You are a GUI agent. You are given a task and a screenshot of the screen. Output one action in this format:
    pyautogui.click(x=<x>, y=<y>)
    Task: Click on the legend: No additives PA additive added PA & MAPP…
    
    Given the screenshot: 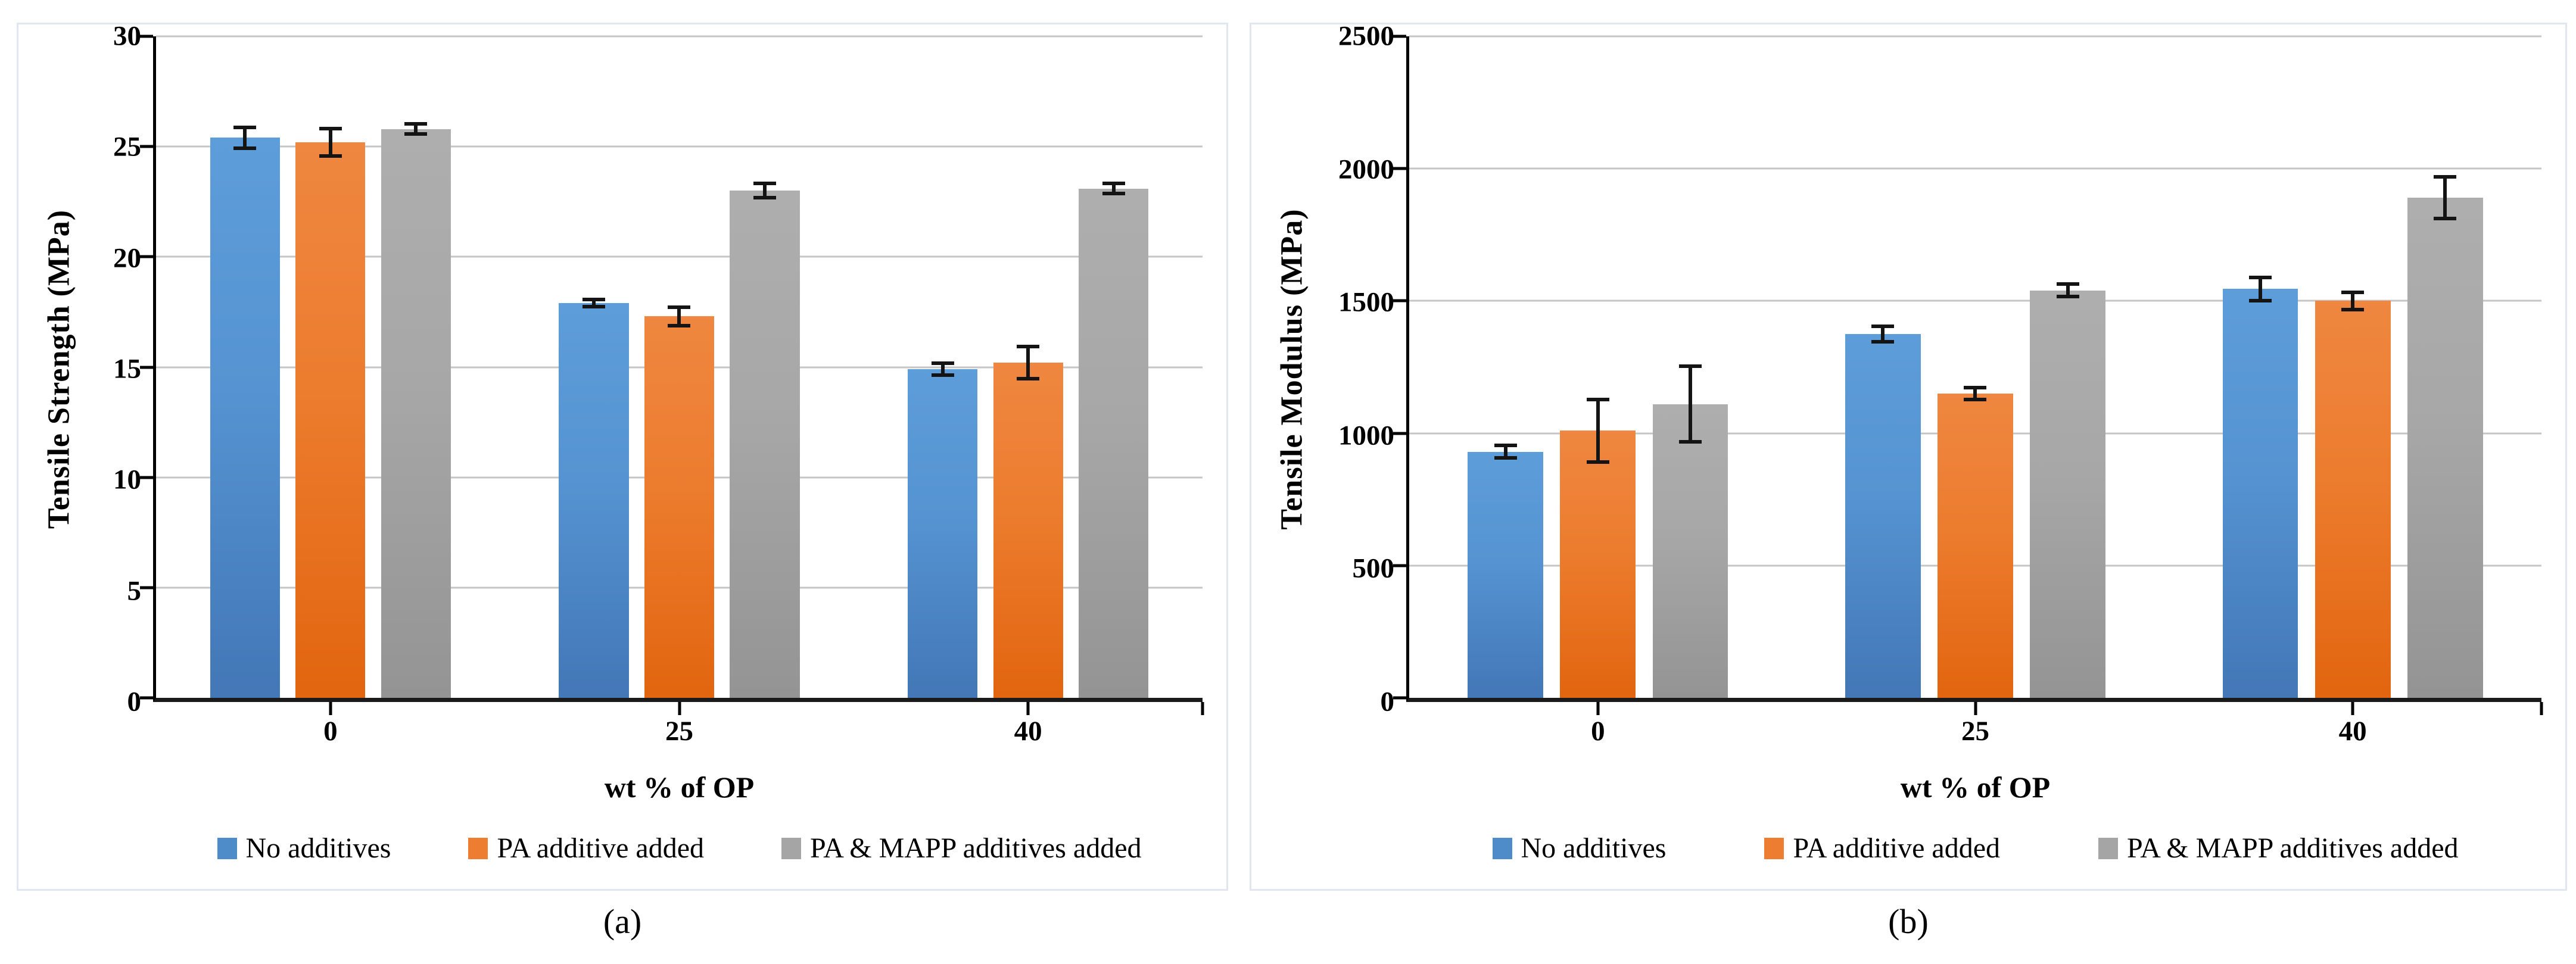 What is the action you would take?
    pyautogui.click(x=1975, y=849)
    